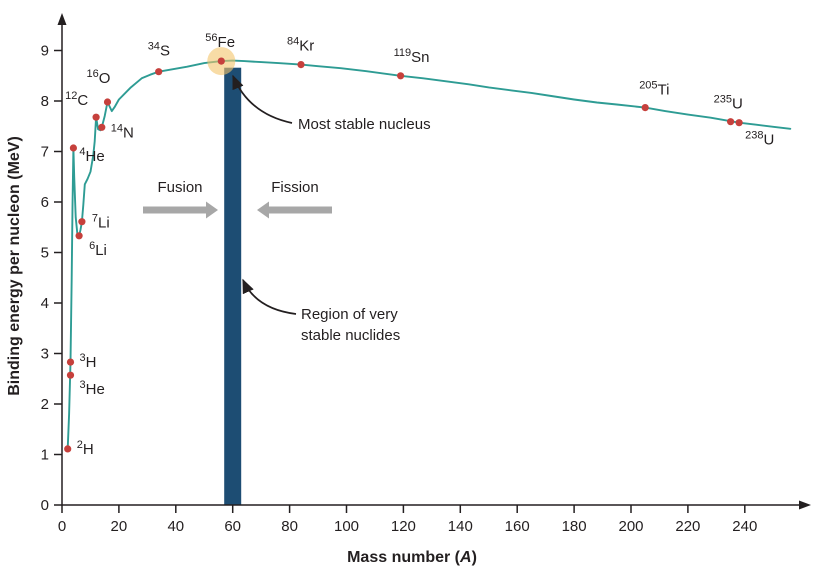 This screenshot has width=818, height=576. I want to click on nuclide-label-56Fe: 56Fe, so click(220, 41).